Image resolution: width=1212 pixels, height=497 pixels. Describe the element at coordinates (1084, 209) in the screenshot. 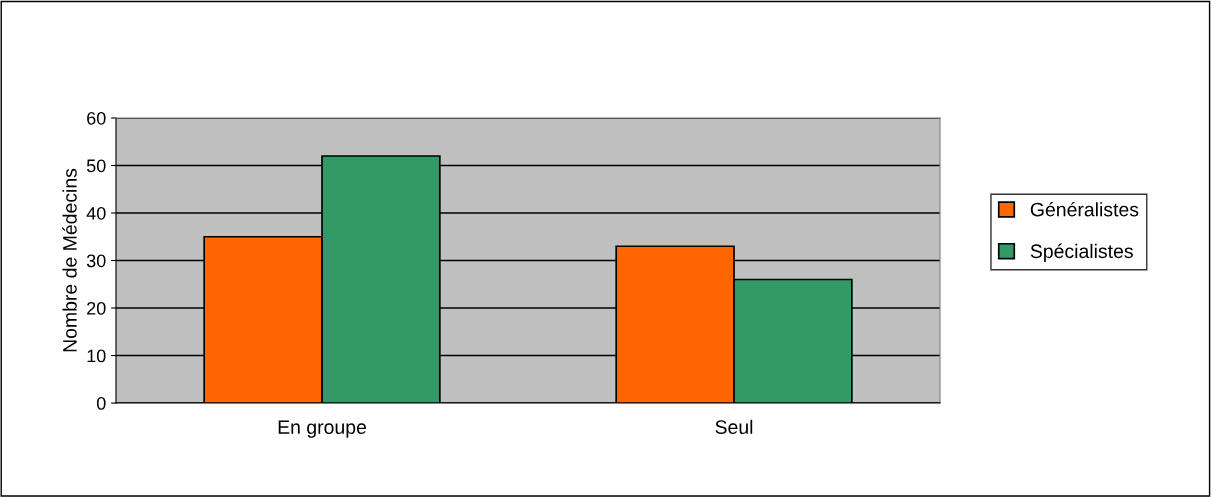

I see `legend-label: Généralistes` at that location.